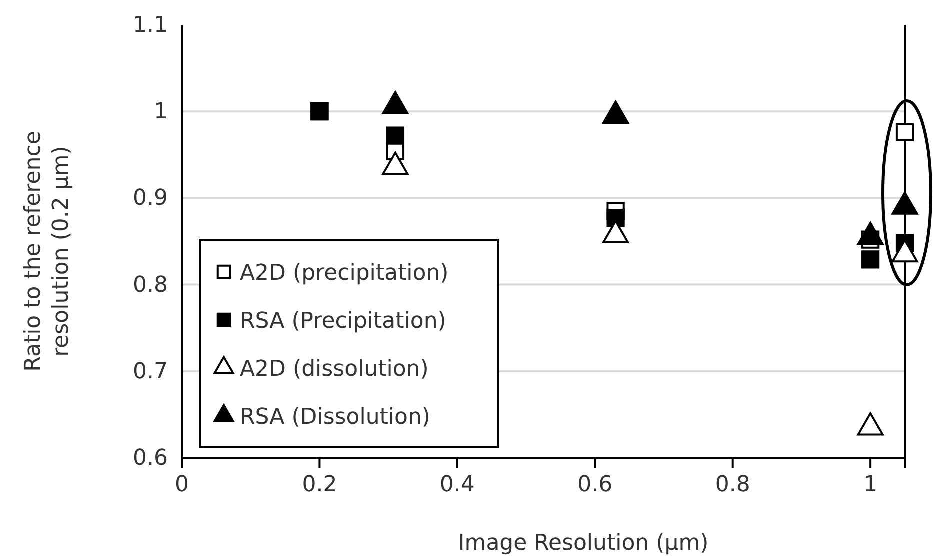 Image resolution: width=933 pixels, height=558 pixels. I want to click on y-tick-label: 0.8, so click(150, 285).